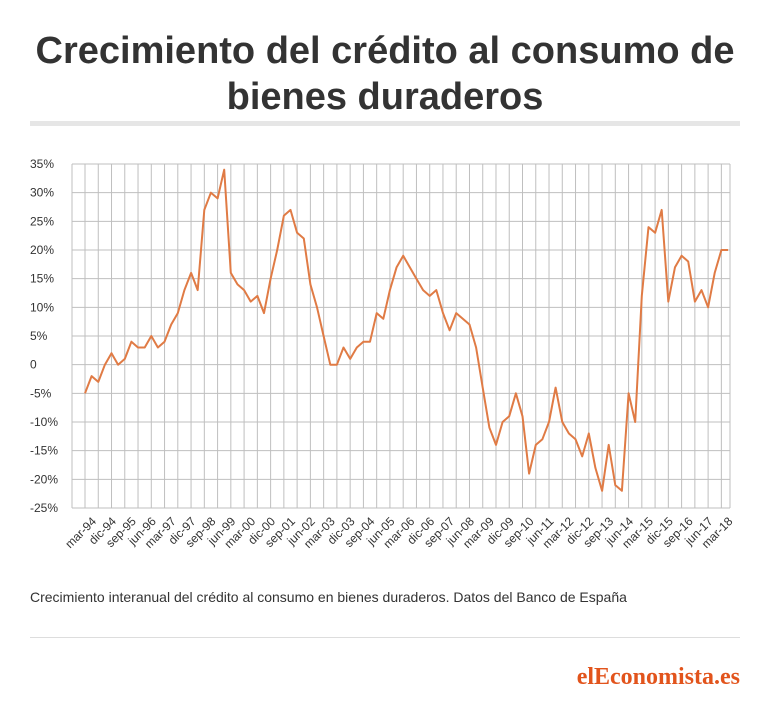  What do you see at coordinates (39, 336) in the screenshot?
I see `y-tick-label: 5%` at bounding box center [39, 336].